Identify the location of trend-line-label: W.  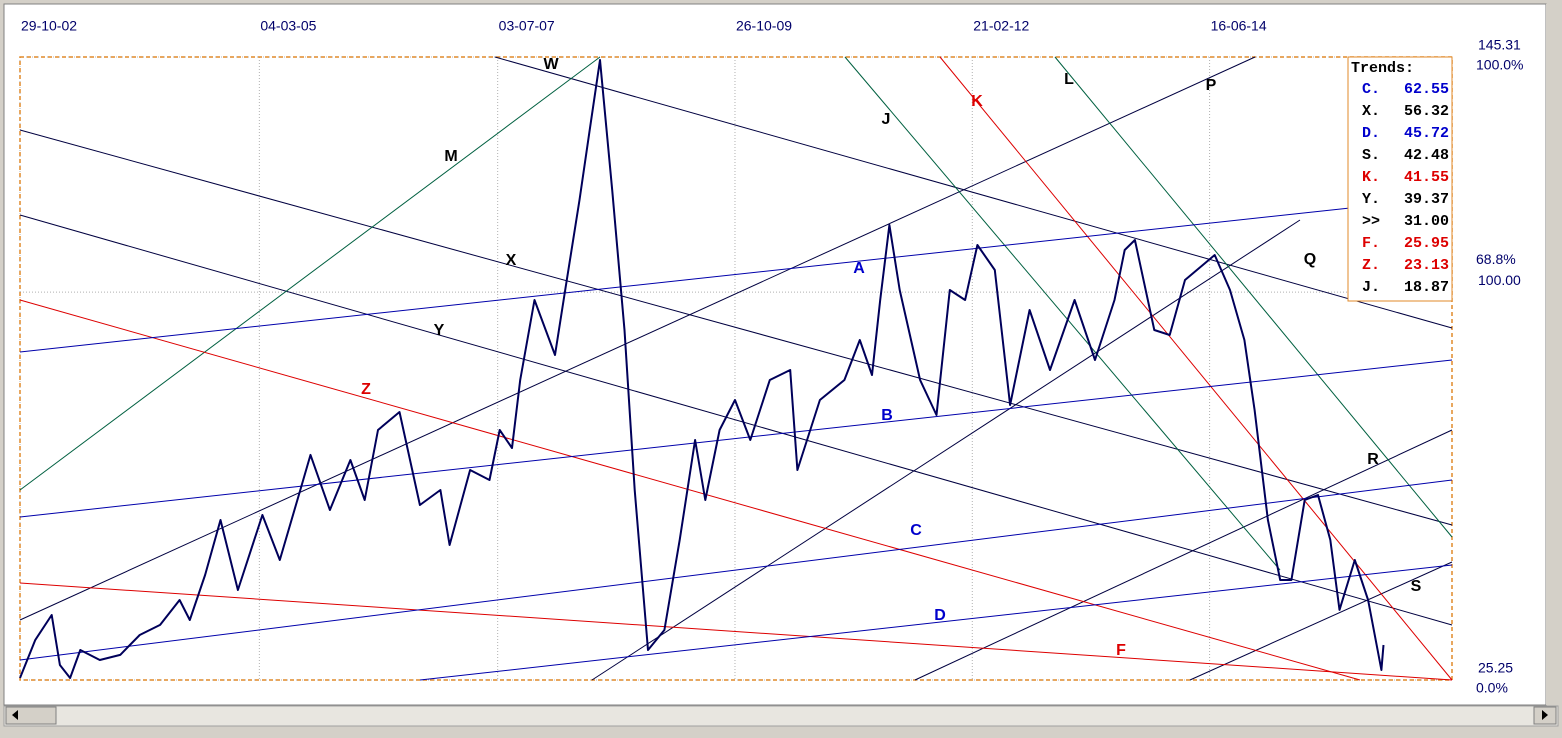
(551, 64).